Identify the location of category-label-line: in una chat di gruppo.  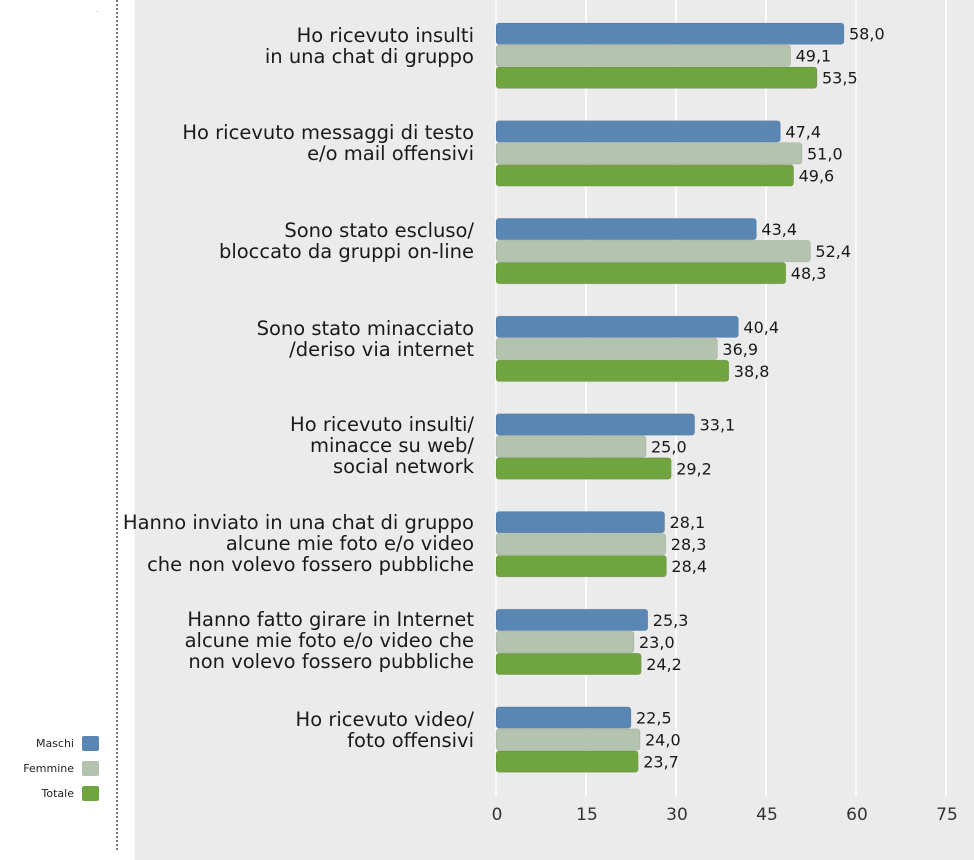
(369, 56).